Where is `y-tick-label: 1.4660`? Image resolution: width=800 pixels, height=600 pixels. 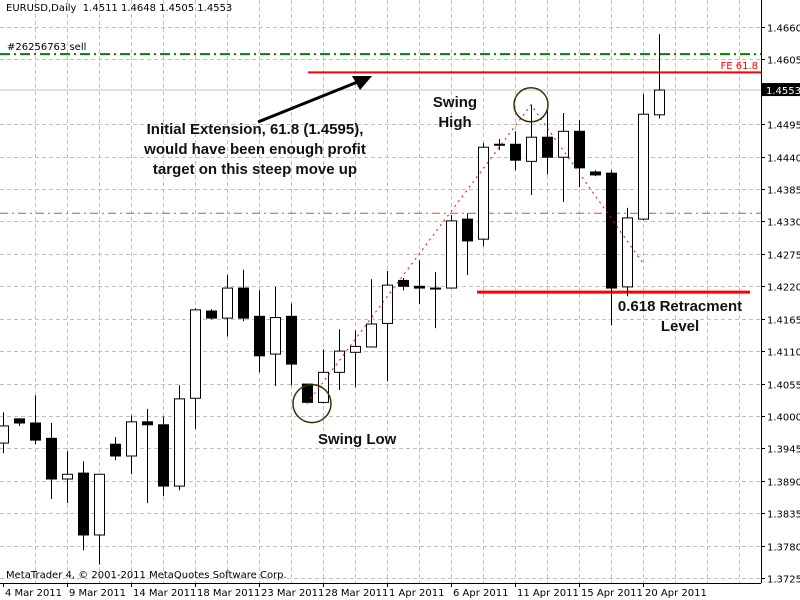
y-tick-label: 1.4660 is located at coordinates (783, 29).